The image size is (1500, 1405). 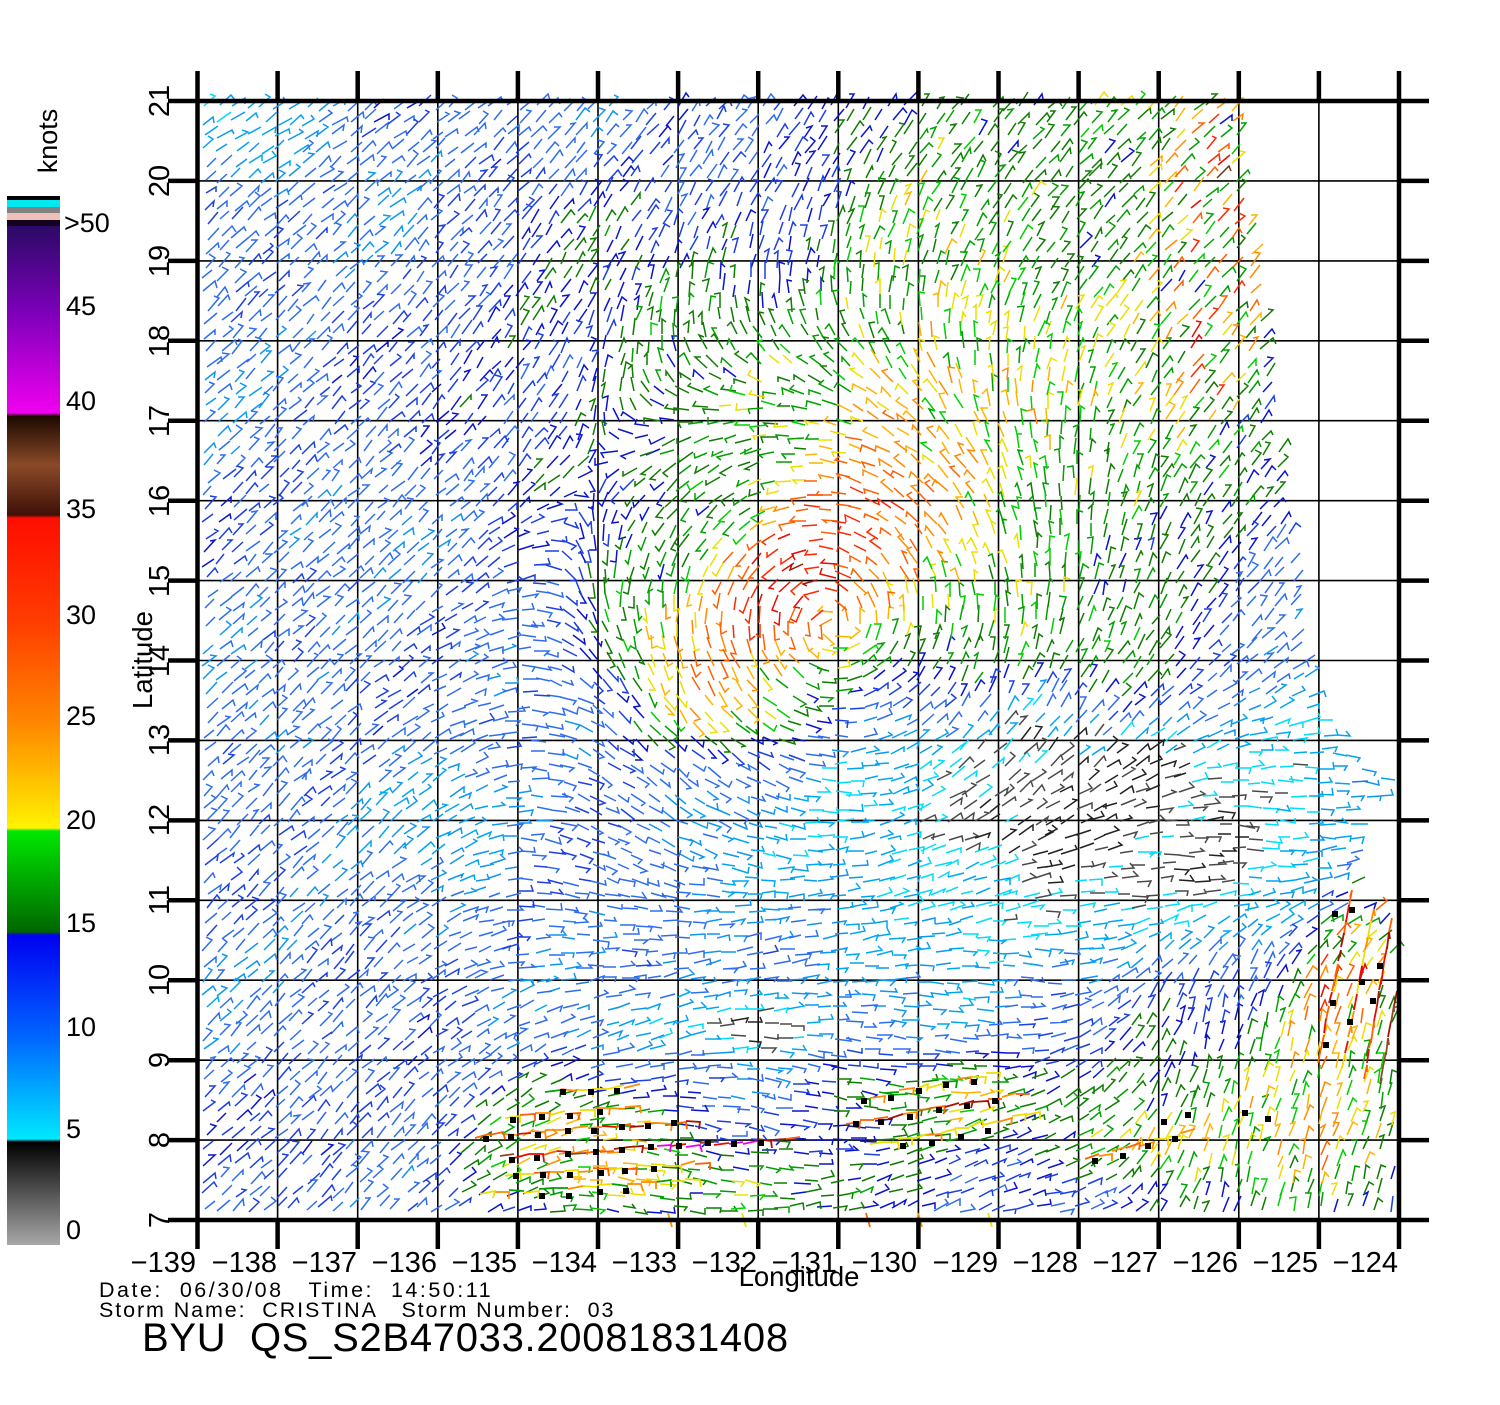 I want to click on svg-text: 25, so click(x=81, y=716).